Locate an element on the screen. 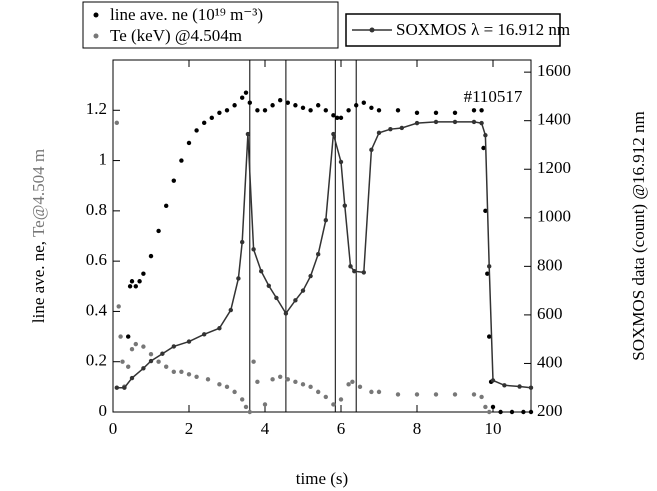 The height and width of the screenshot is (491, 657). annotation: #110517 is located at coordinates (493, 96).